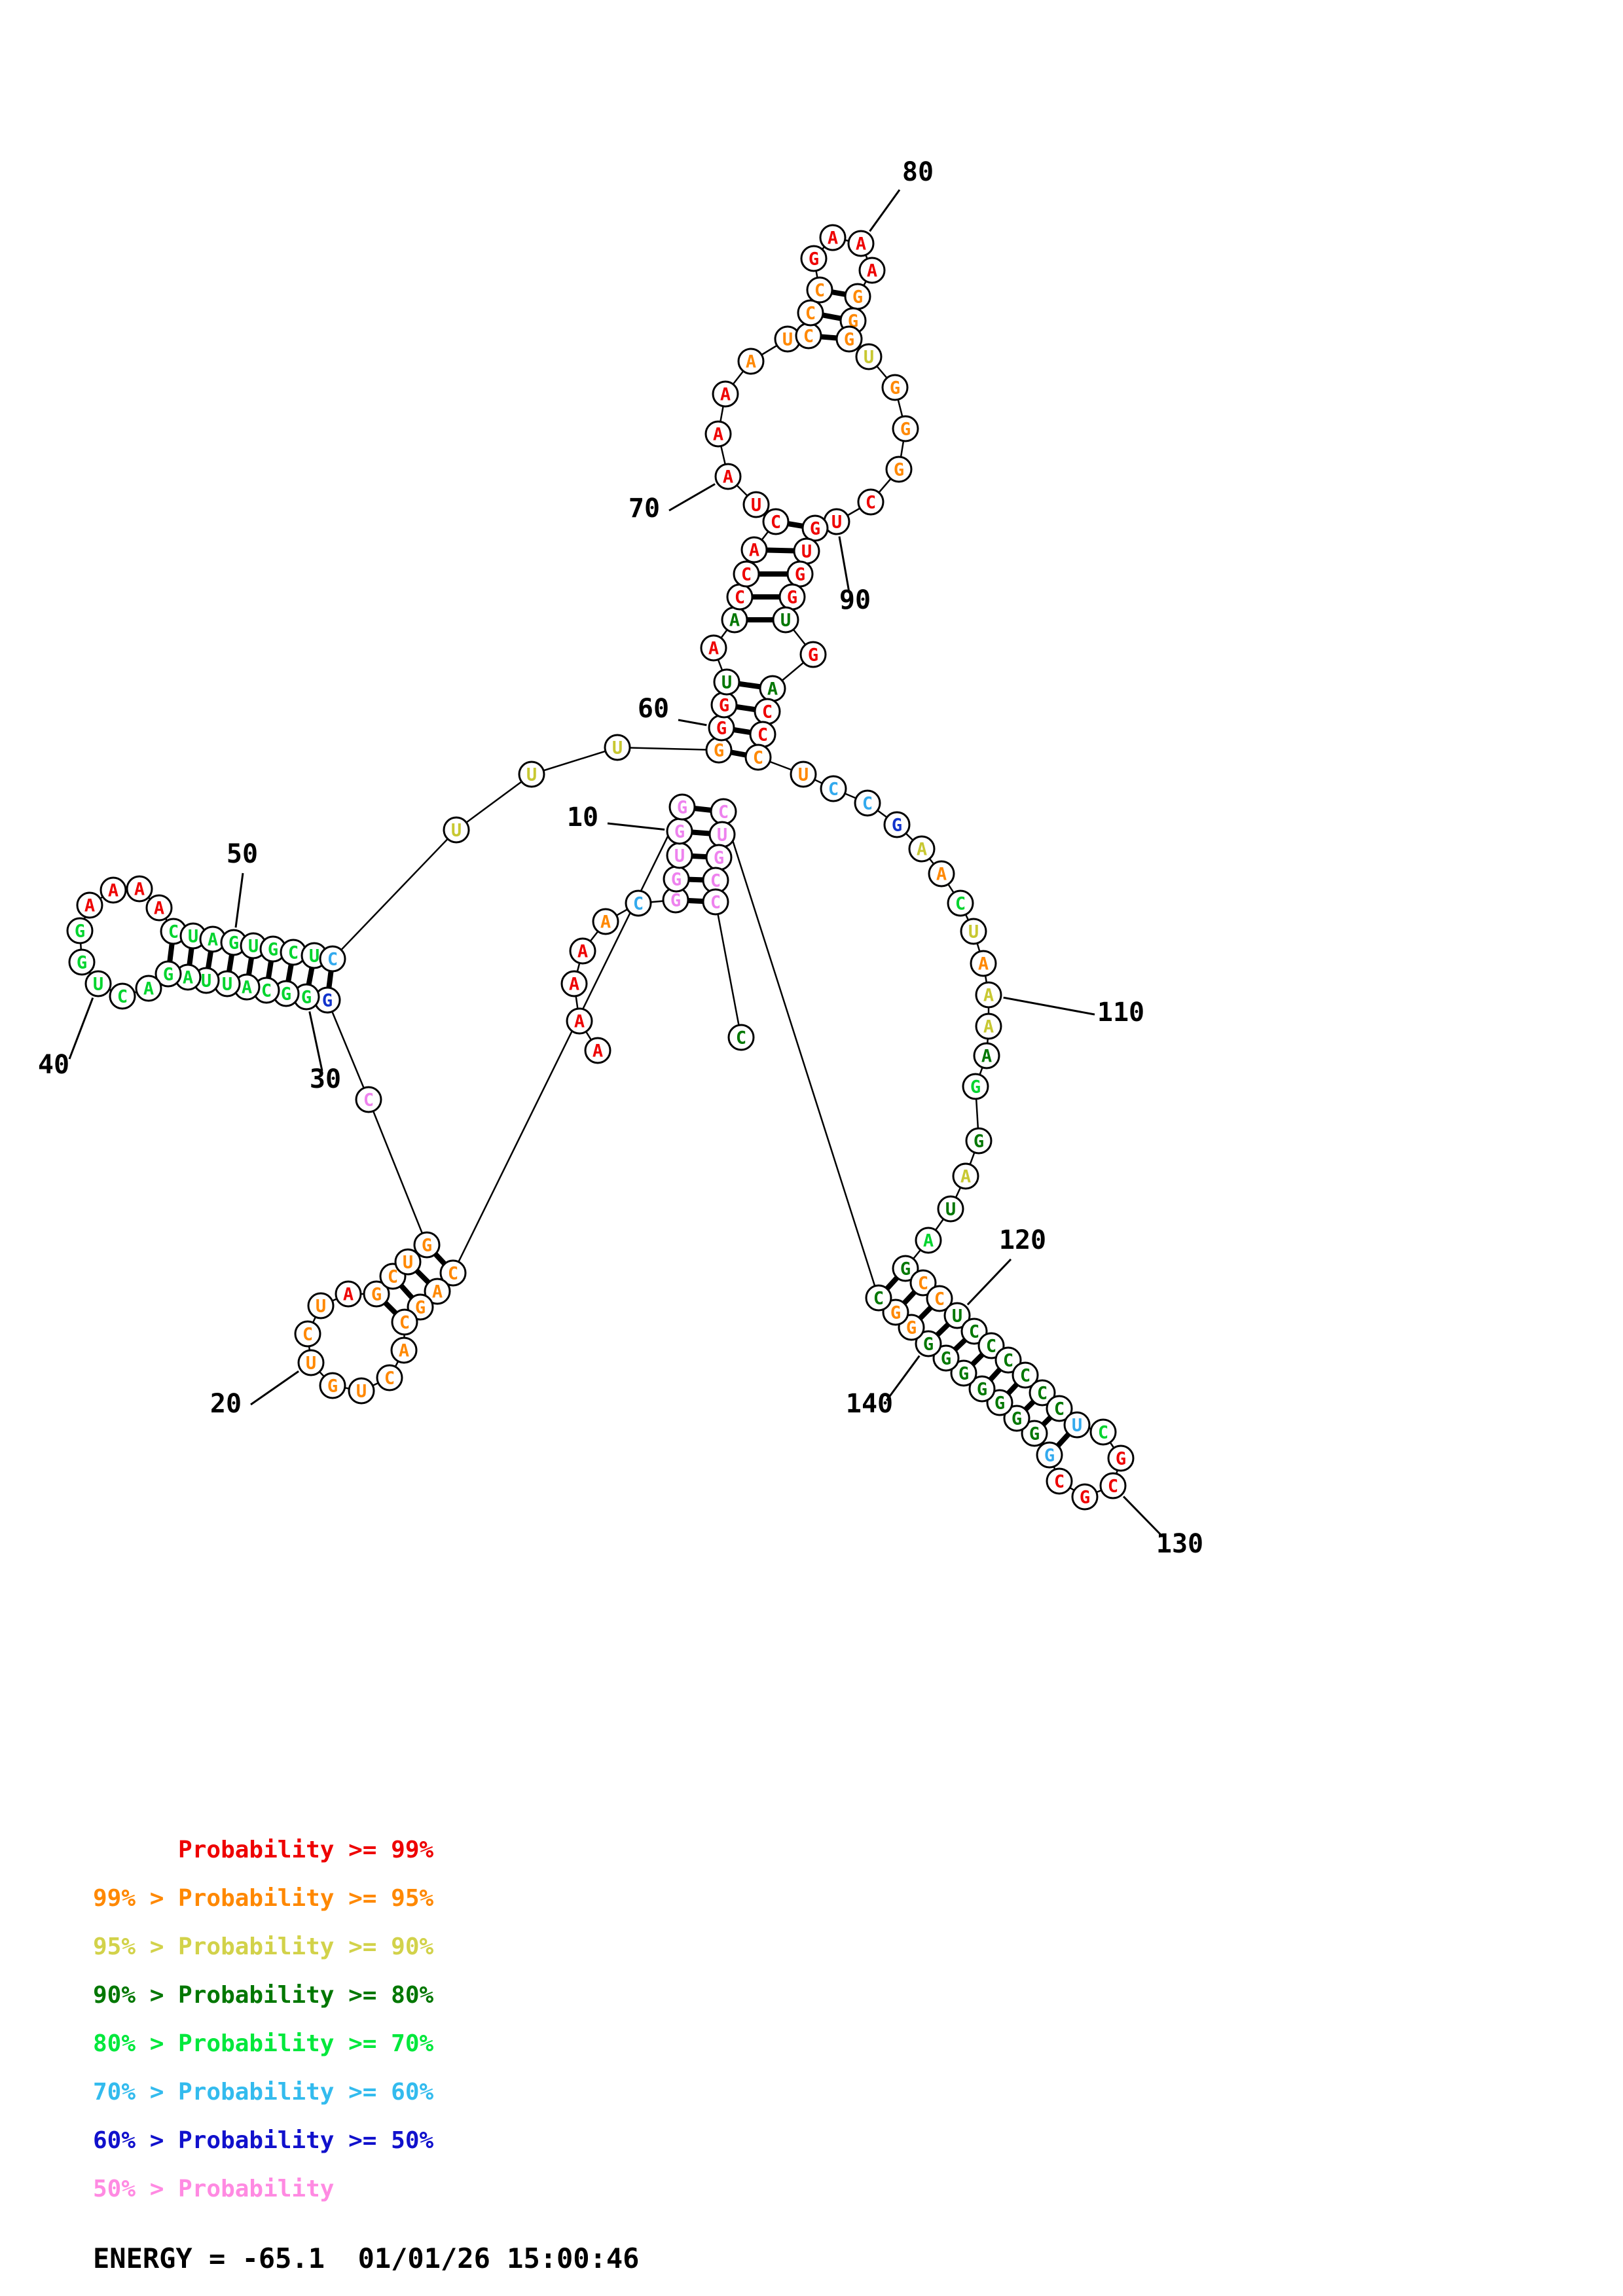 This screenshot has height=2296, width=1623. Describe the element at coordinates (263, 2092) in the screenshot. I see `legend-item-60: 70% > Probability >= 60%` at that location.